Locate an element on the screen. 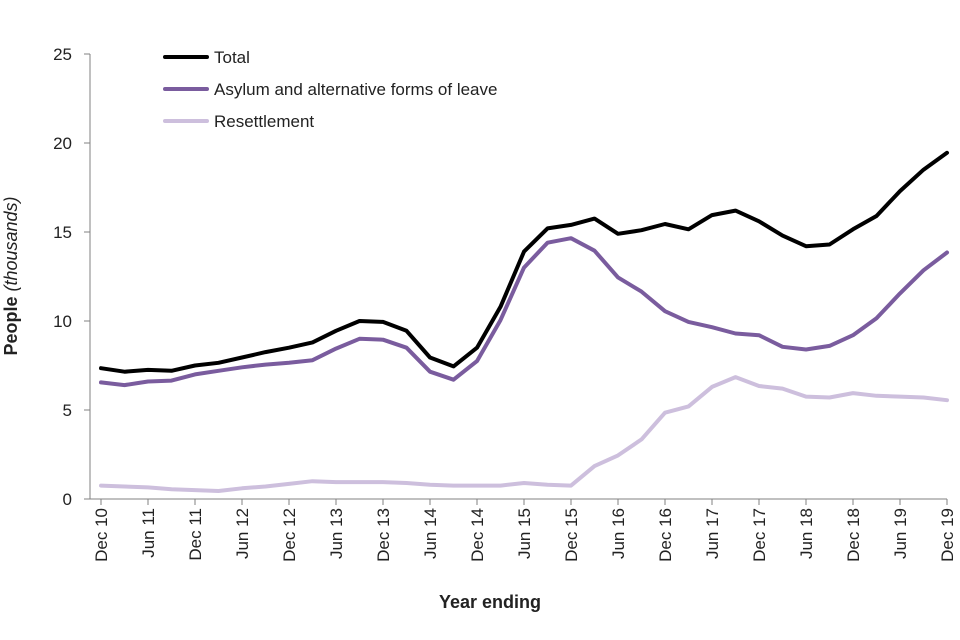  x-tick-label: Dec 14 is located at coordinates (477, 535).